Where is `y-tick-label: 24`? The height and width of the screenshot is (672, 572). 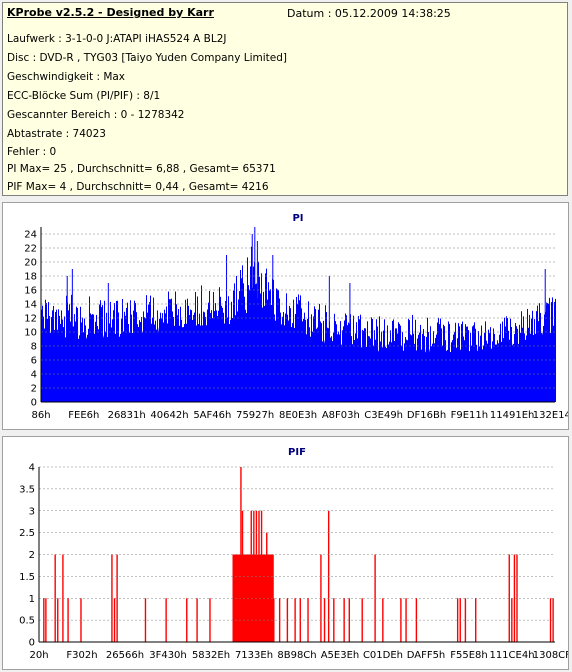 y-tick-label: 24 is located at coordinates (30, 235).